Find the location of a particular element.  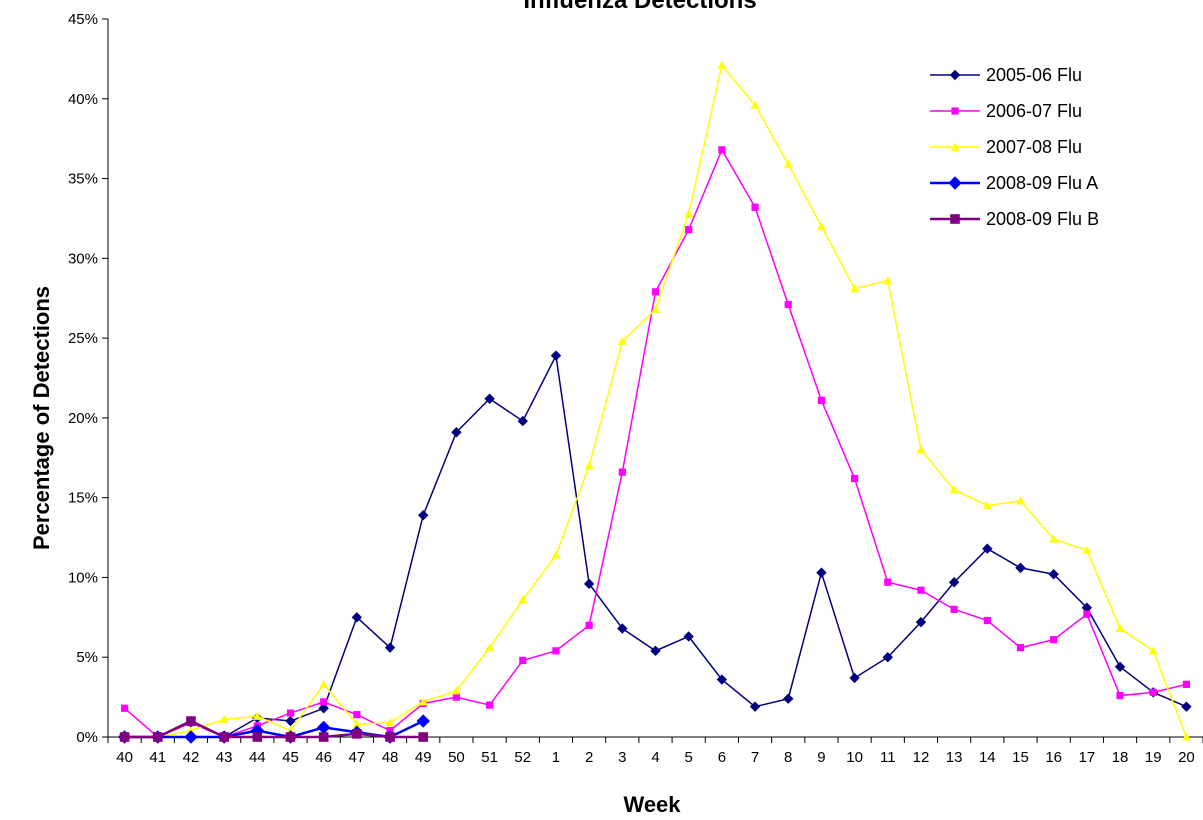

x-tick-label: 10 is located at coordinates (854, 757).